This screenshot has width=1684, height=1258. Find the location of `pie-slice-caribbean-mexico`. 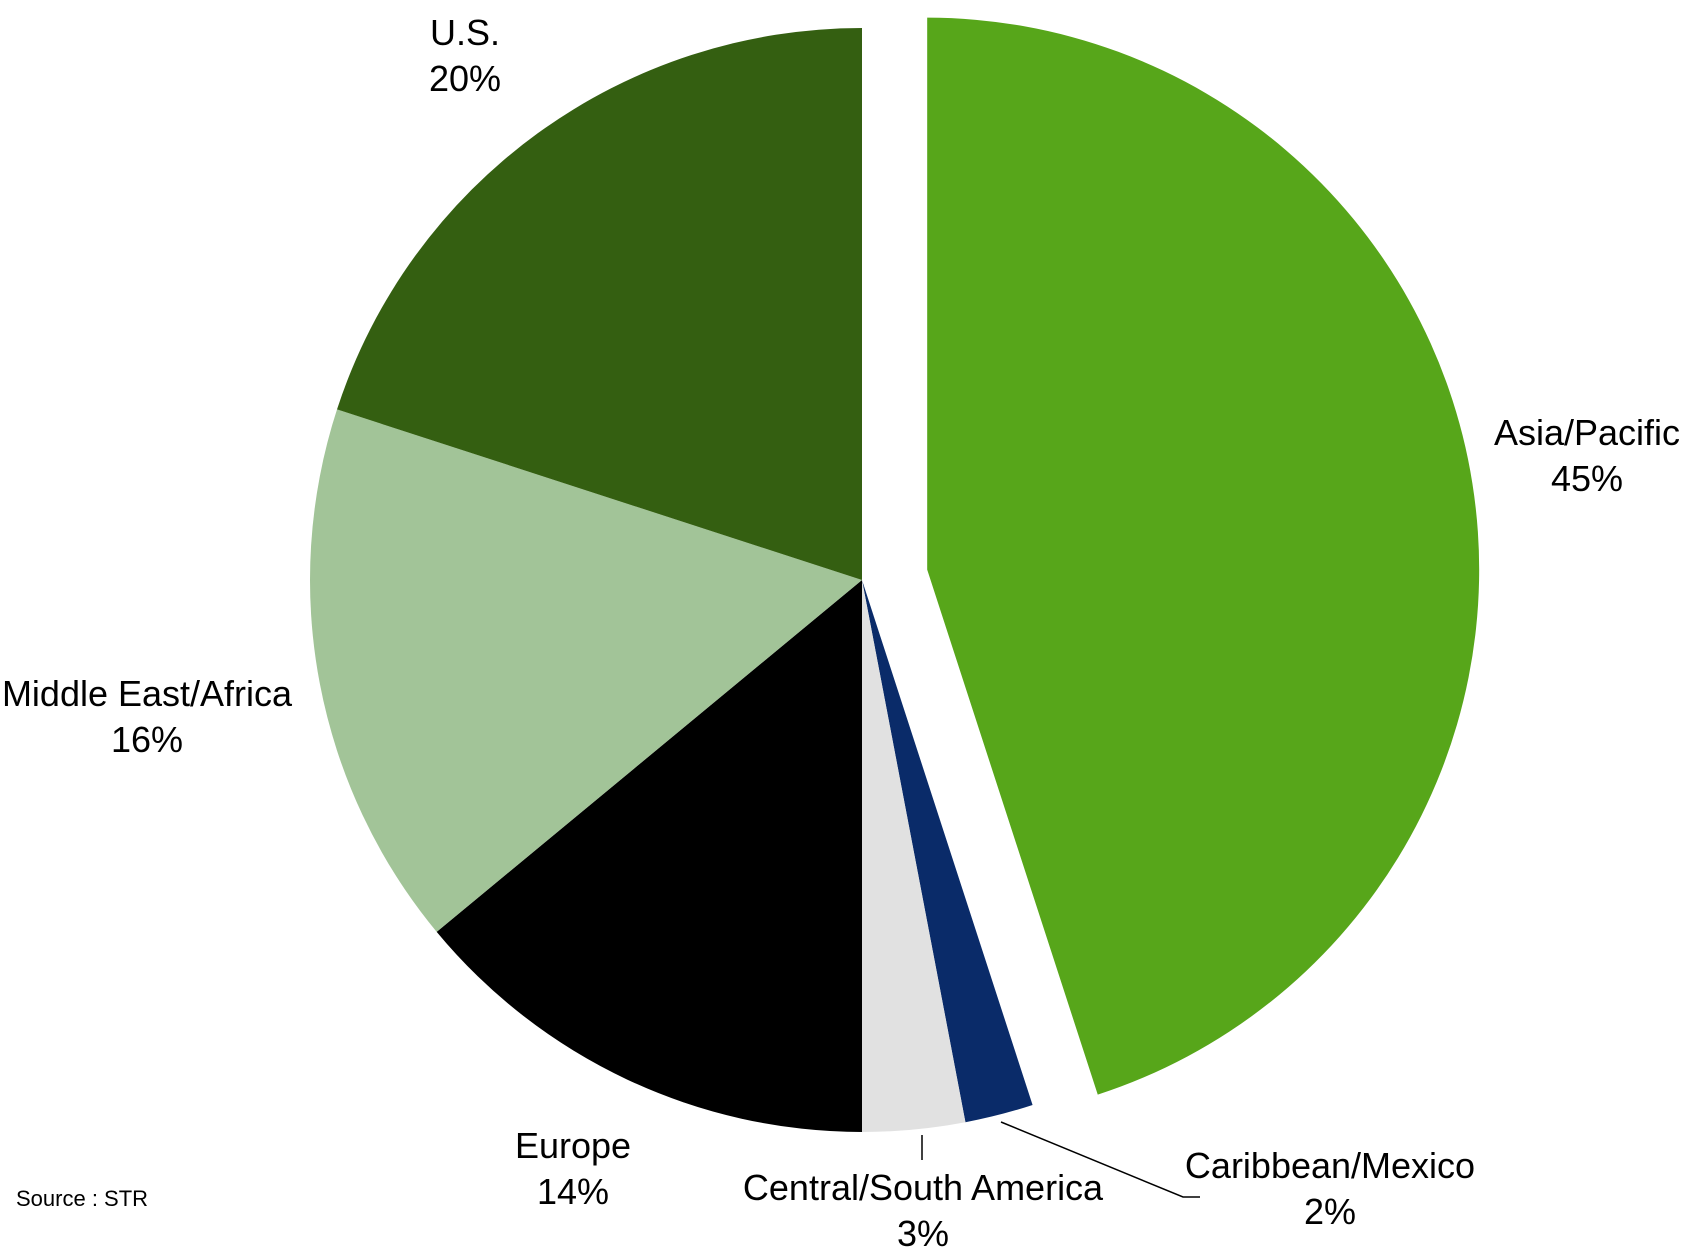

pie-slice-caribbean-mexico is located at coordinates (947, 851).